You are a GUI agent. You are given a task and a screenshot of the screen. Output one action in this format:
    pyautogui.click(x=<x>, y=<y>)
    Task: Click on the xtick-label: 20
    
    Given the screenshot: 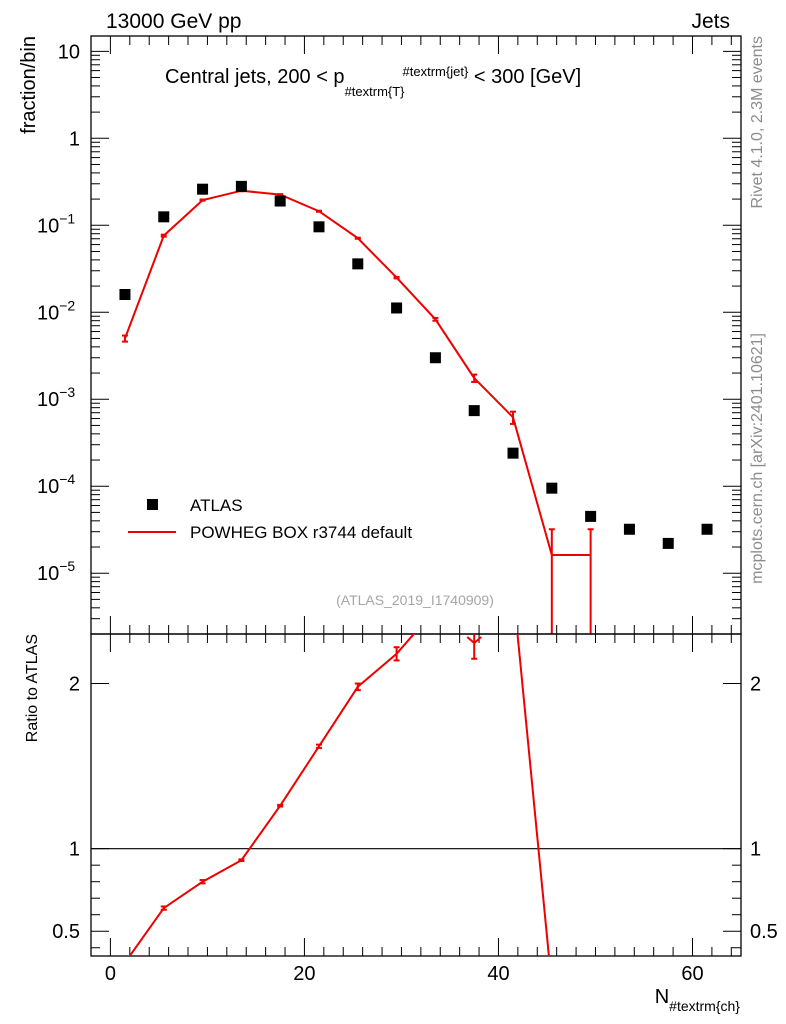 What is the action you would take?
    pyautogui.click(x=304, y=974)
    